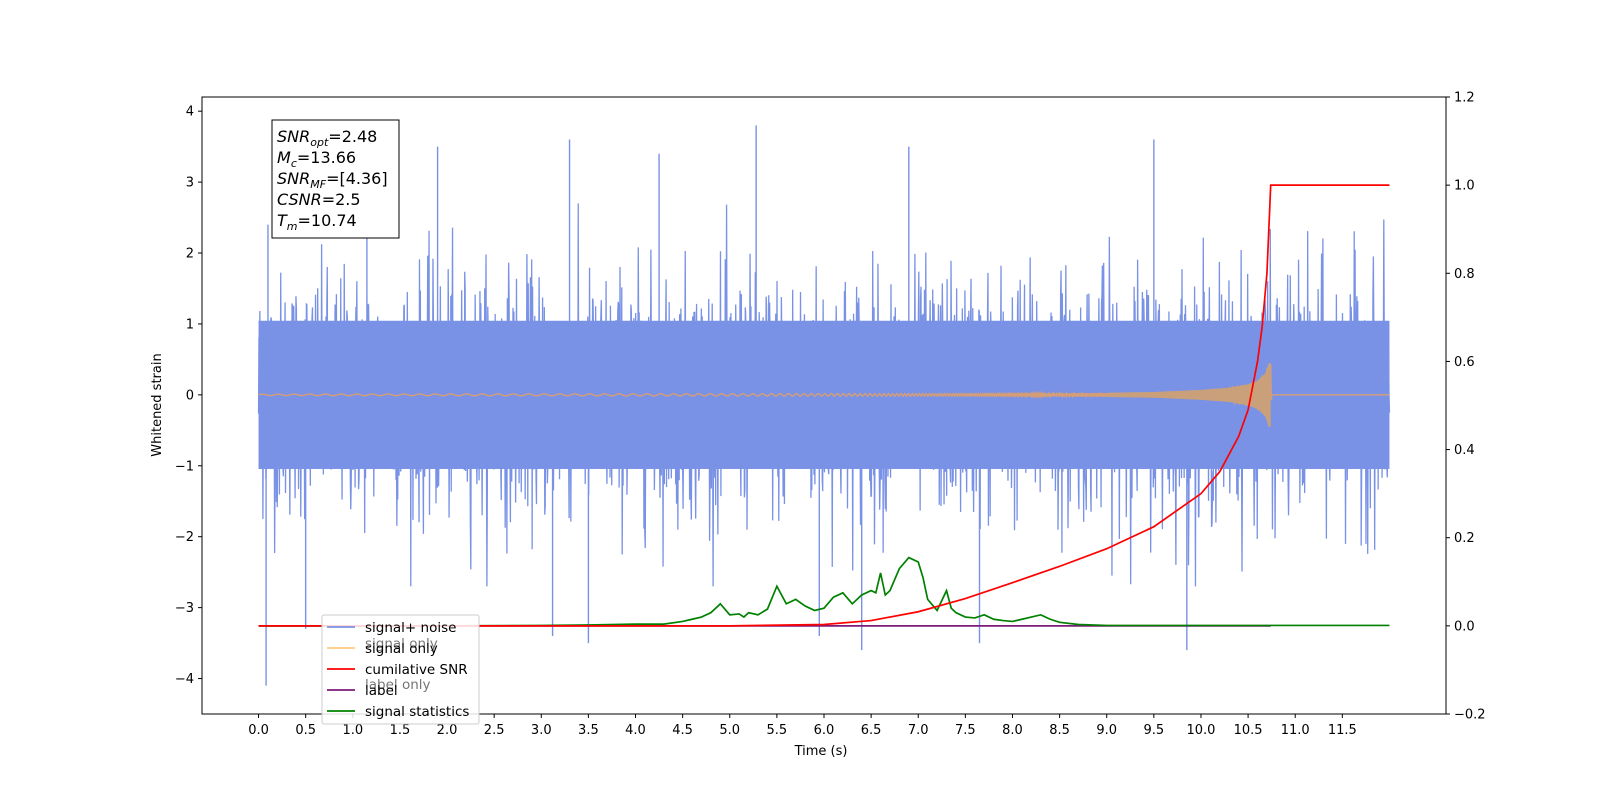 This screenshot has width=1600, height=800. What do you see at coordinates (184, 679) in the screenshot?
I see `y-tick-label: −4` at bounding box center [184, 679].